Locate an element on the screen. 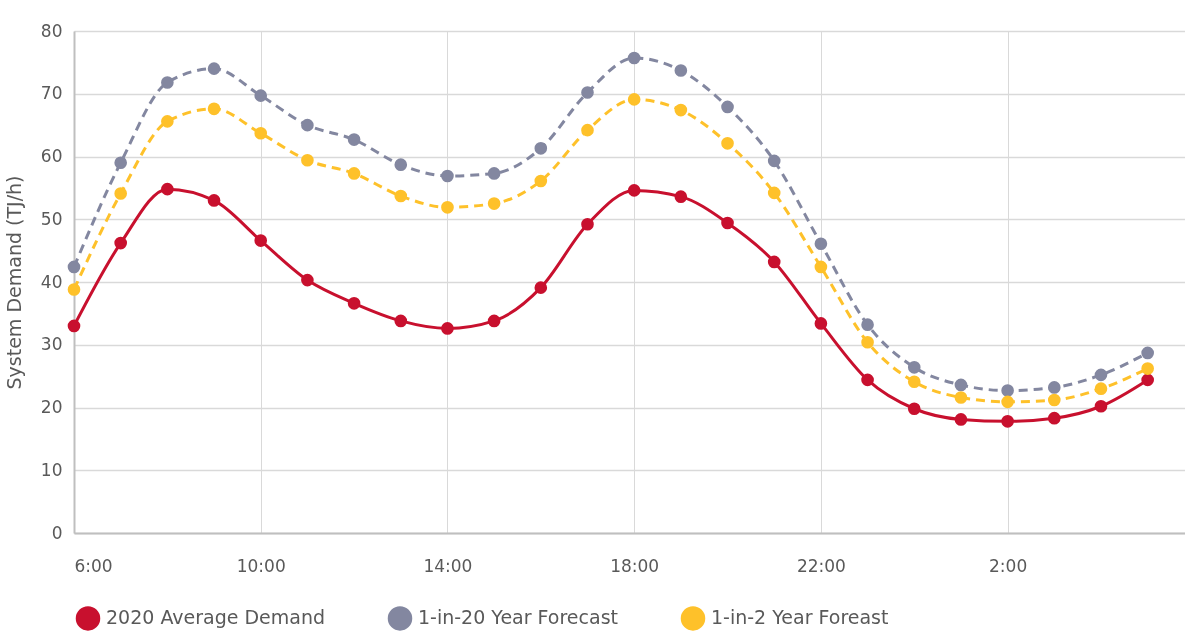 The width and height of the screenshot is (1194, 643). y-axis-title: System Demand (TJ/h) is located at coordinates (13, 282).